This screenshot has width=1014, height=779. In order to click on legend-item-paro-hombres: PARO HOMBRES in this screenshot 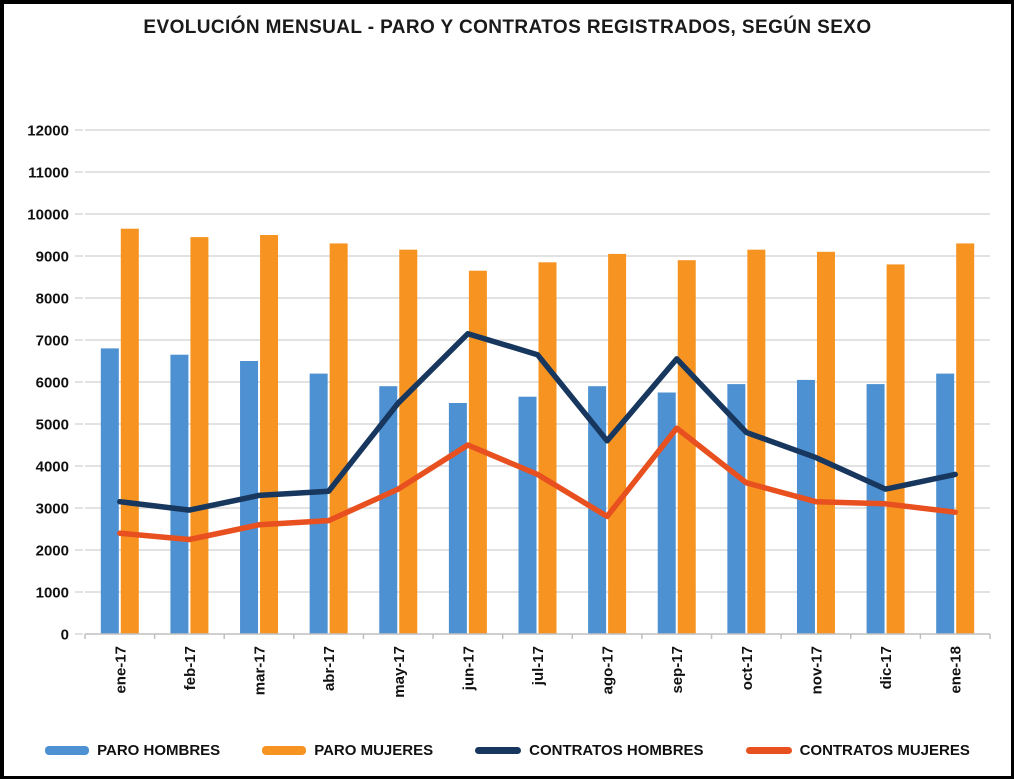, I will do `click(132, 750)`.